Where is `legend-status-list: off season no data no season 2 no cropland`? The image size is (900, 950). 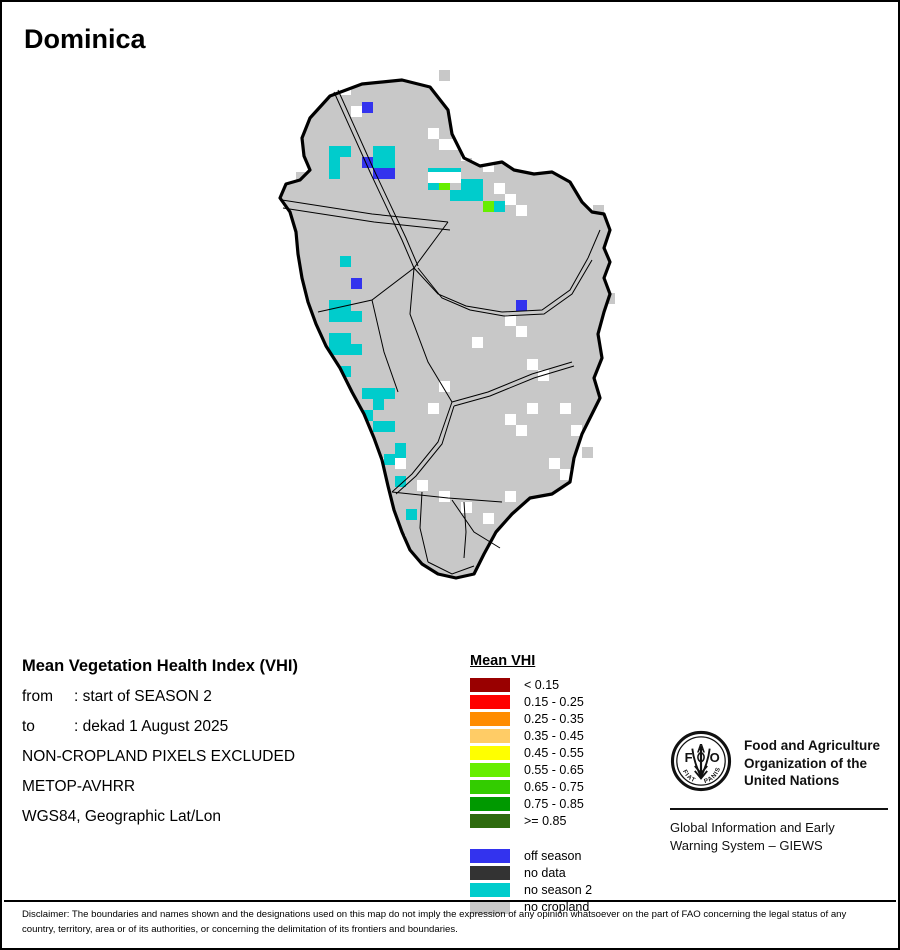
legend-status-list: off season no data no season 2 no cropland is located at coordinates (531, 881).